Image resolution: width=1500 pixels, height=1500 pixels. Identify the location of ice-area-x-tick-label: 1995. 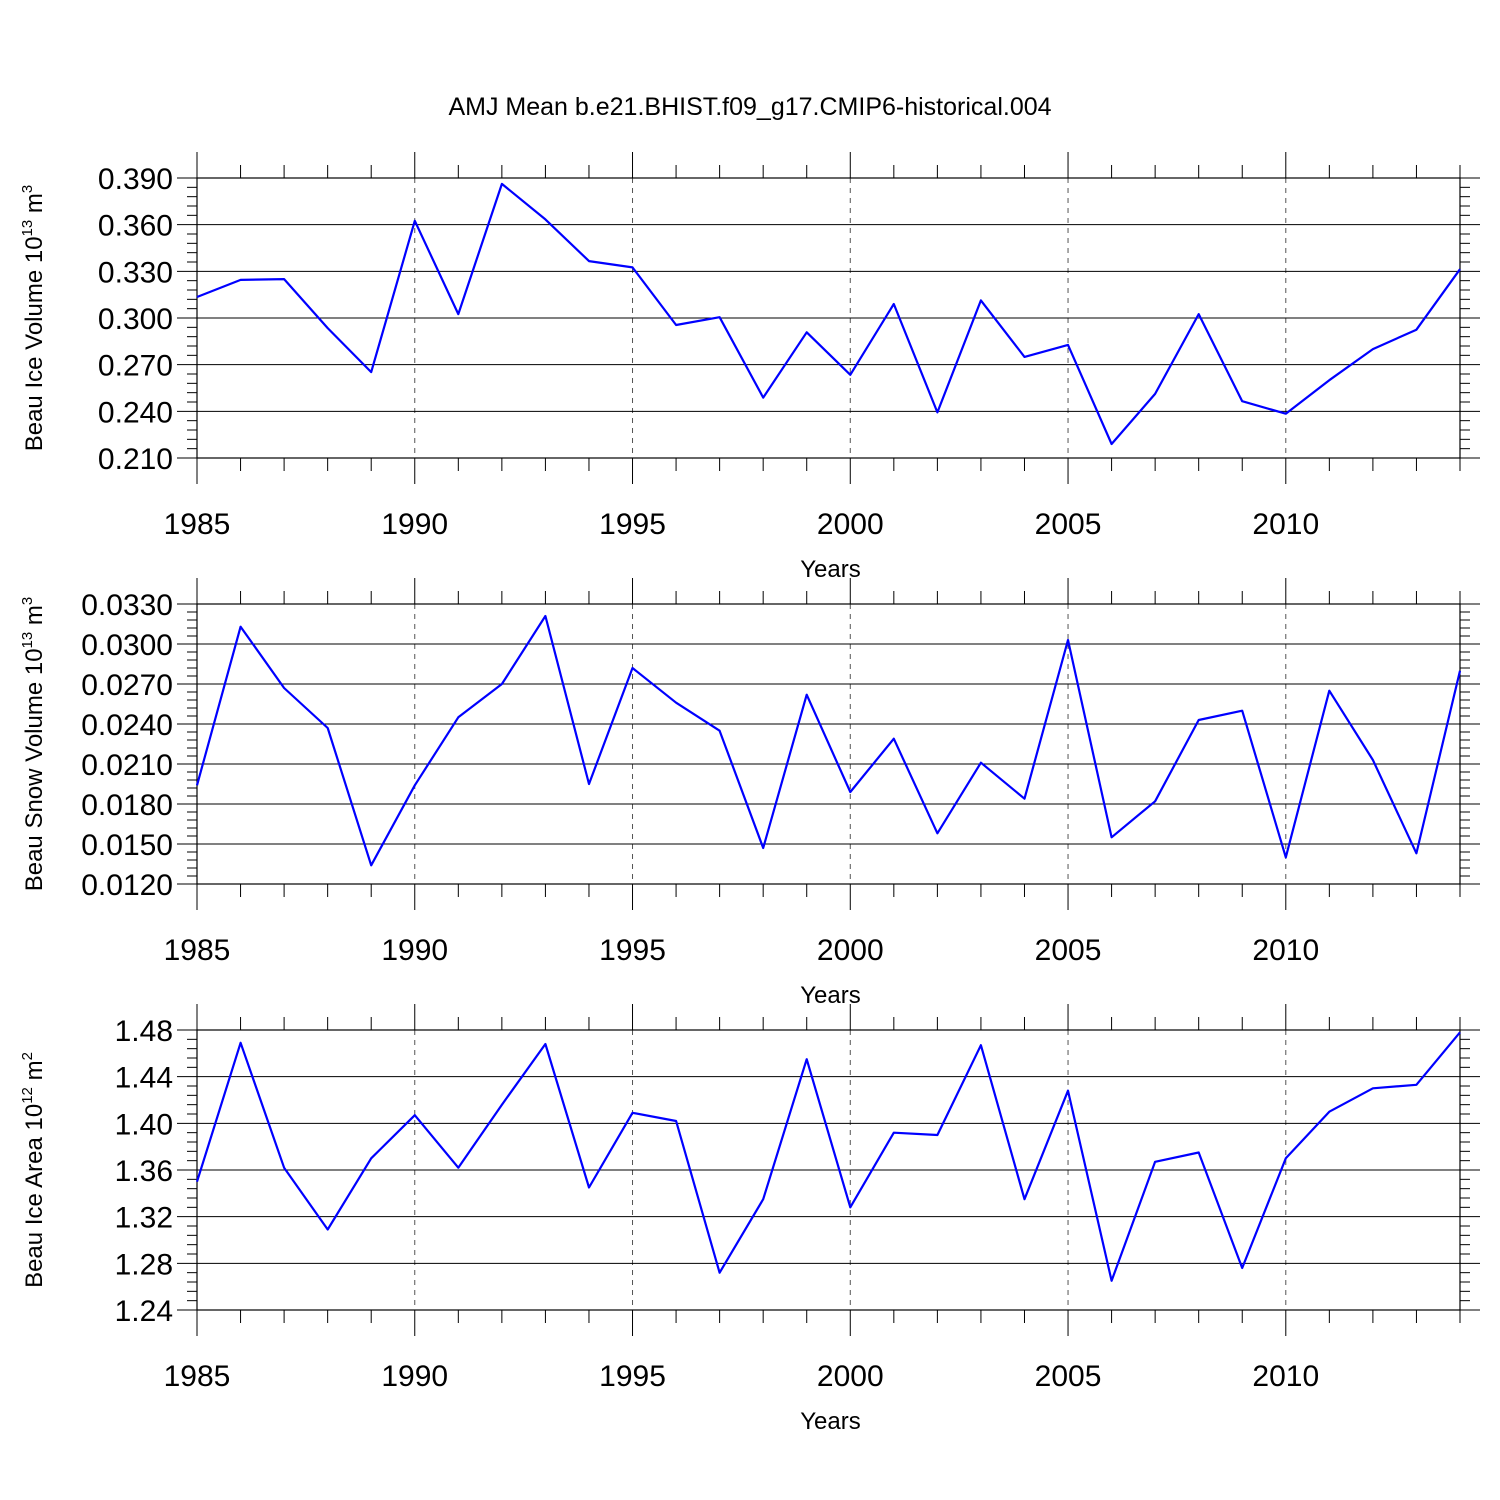
(632, 1376).